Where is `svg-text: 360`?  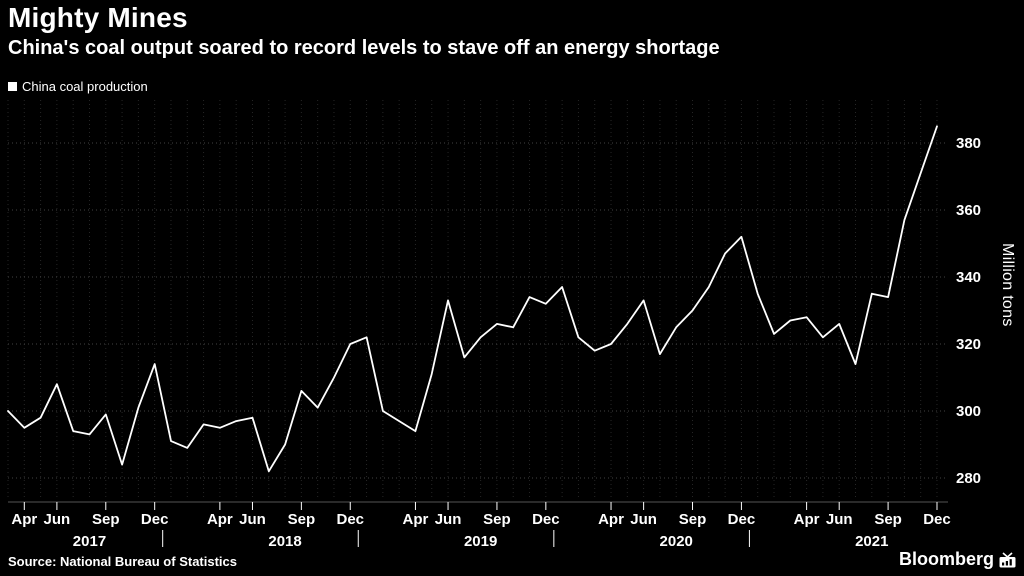
svg-text: 360 is located at coordinates (968, 210).